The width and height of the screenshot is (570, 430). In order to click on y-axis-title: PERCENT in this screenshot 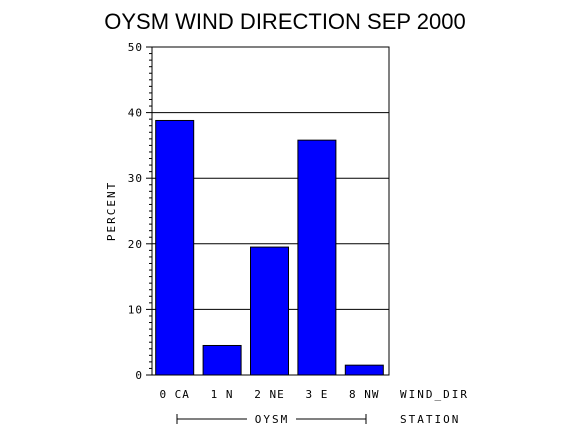, I will do `click(111, 211)`.